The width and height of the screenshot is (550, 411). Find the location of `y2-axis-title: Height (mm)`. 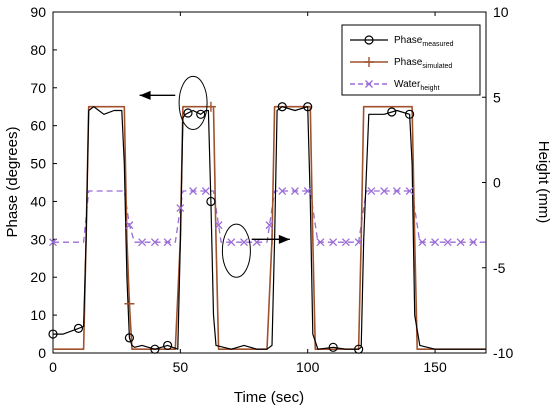

y2-axis-title: Height (mm) is located at coordinates (542, 182).